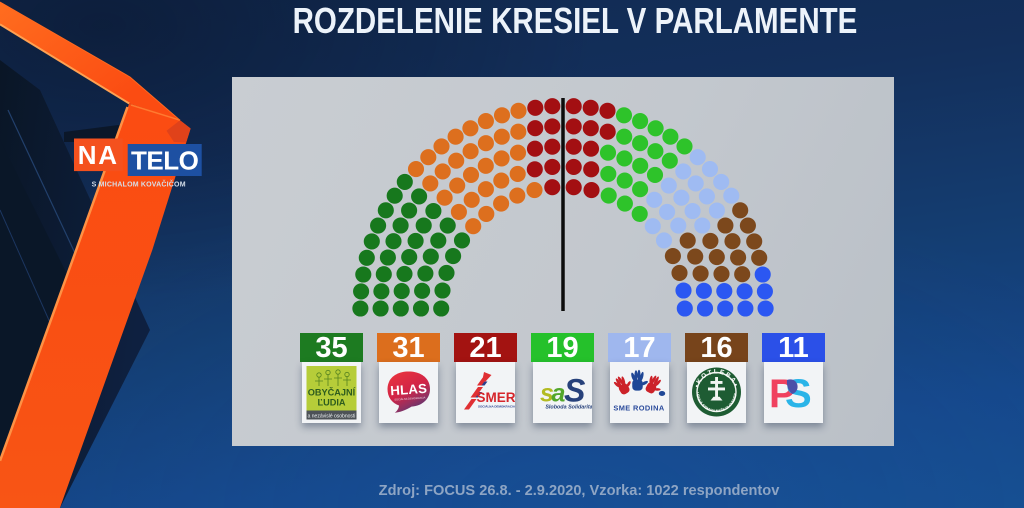 The image size is (1024, 508). Describe the element at coordinates (331, 403) in the screenshot. I see `svg-text: ĽUDIA` at that location.